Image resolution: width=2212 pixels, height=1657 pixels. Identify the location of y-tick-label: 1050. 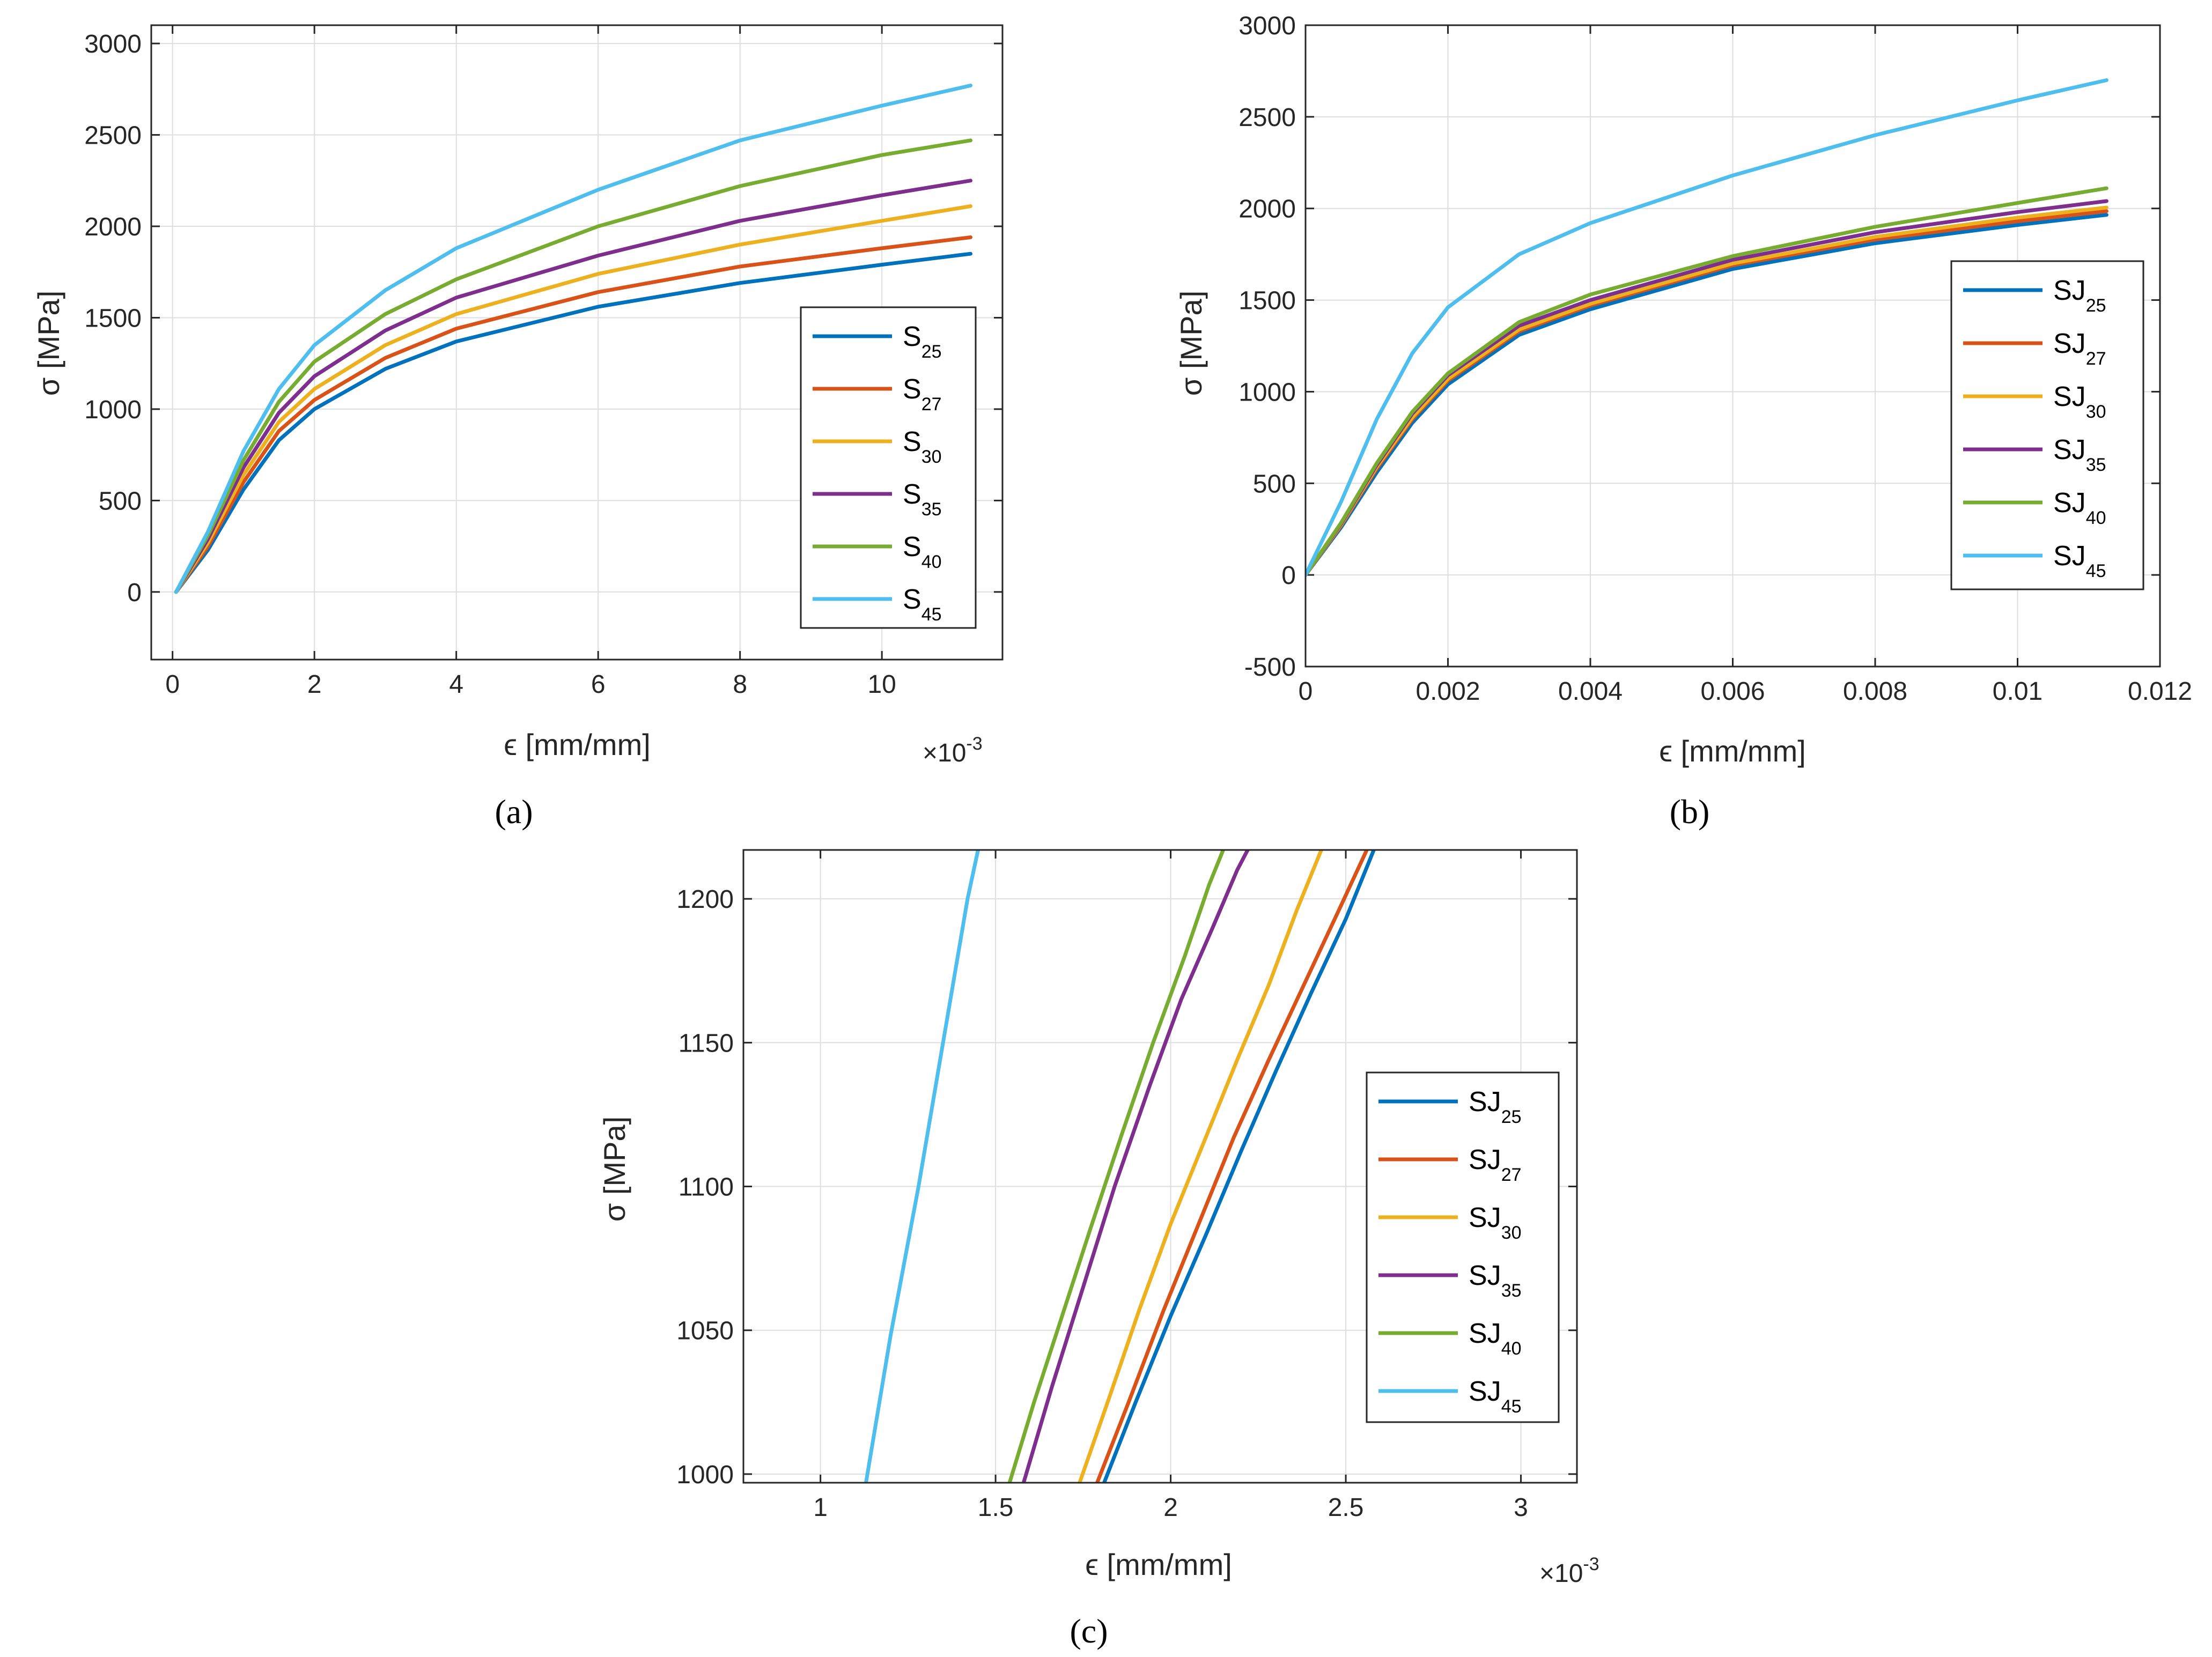
(705, 1331).